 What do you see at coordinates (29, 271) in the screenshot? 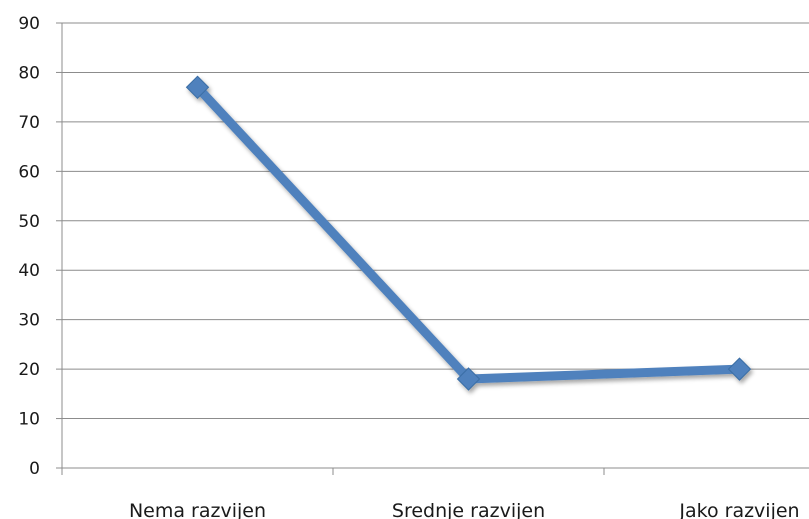
I see `y-tick-label: 40` at bounding box center [29, 271].